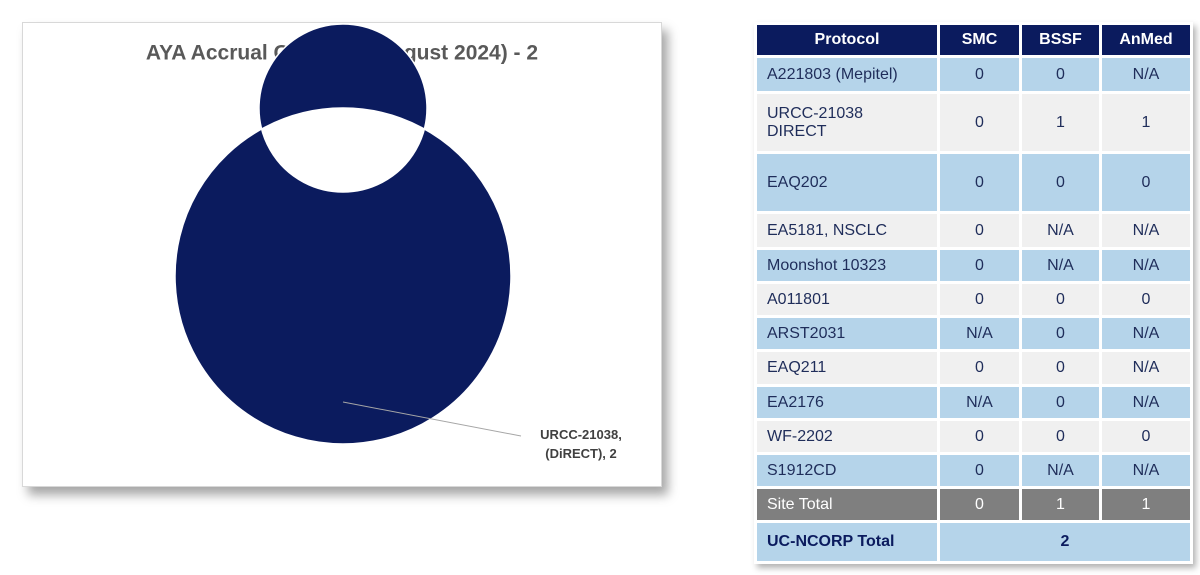  I want to click on grand-total-value: 2, so click(1065, 542).